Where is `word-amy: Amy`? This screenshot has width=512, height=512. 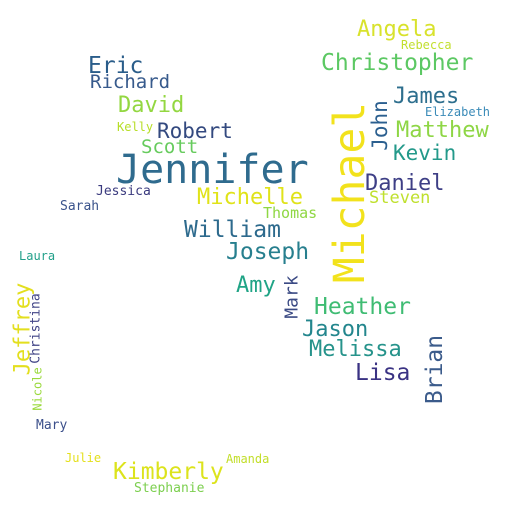
word-amy: Amy is located at coordinates (256, 285).